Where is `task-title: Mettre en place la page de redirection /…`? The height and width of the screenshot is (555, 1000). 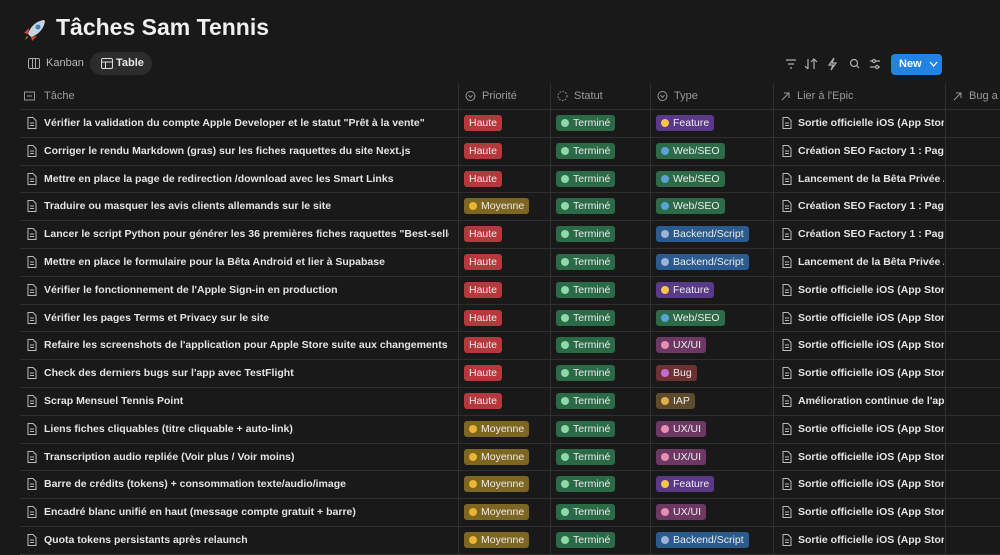
task-title: Mettre en place la page de redirection /… is located at coordinates (219, 178).